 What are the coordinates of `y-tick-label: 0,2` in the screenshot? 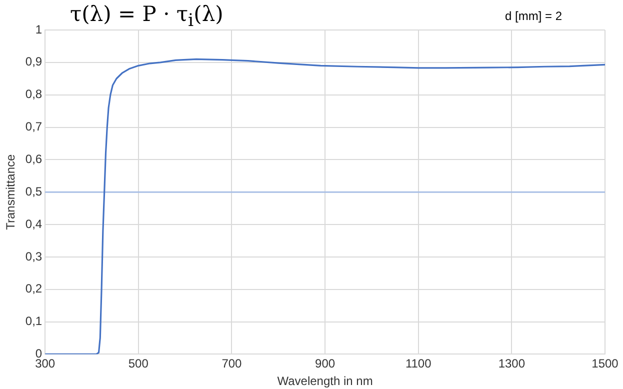 It's located at (33, 289).